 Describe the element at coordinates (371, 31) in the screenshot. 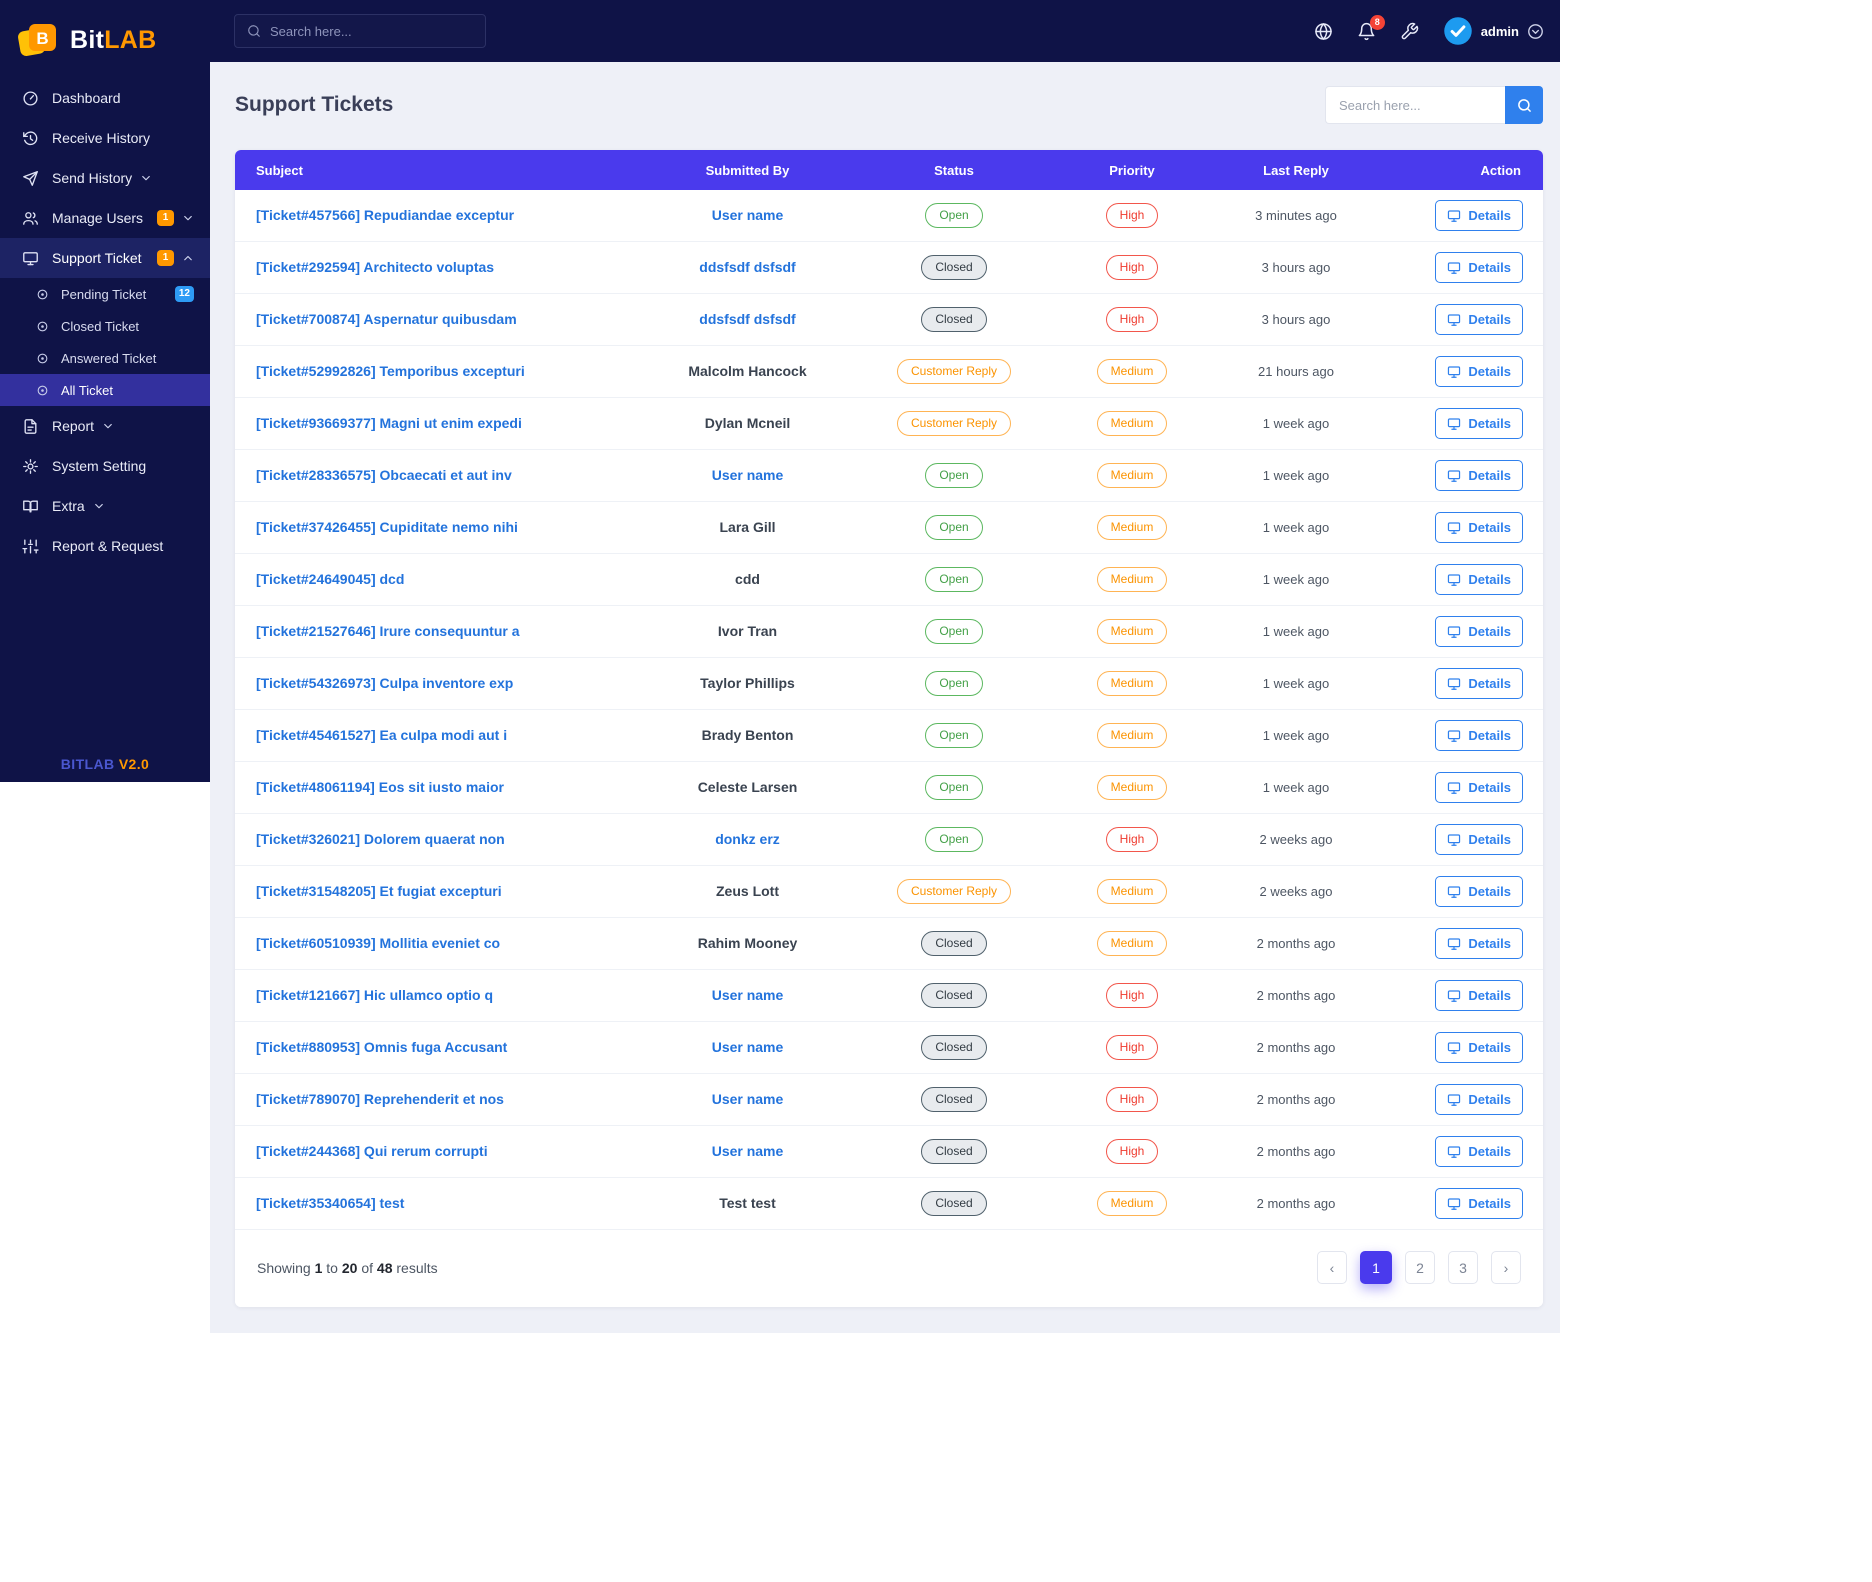

I see `topbar-search-input` at that location.